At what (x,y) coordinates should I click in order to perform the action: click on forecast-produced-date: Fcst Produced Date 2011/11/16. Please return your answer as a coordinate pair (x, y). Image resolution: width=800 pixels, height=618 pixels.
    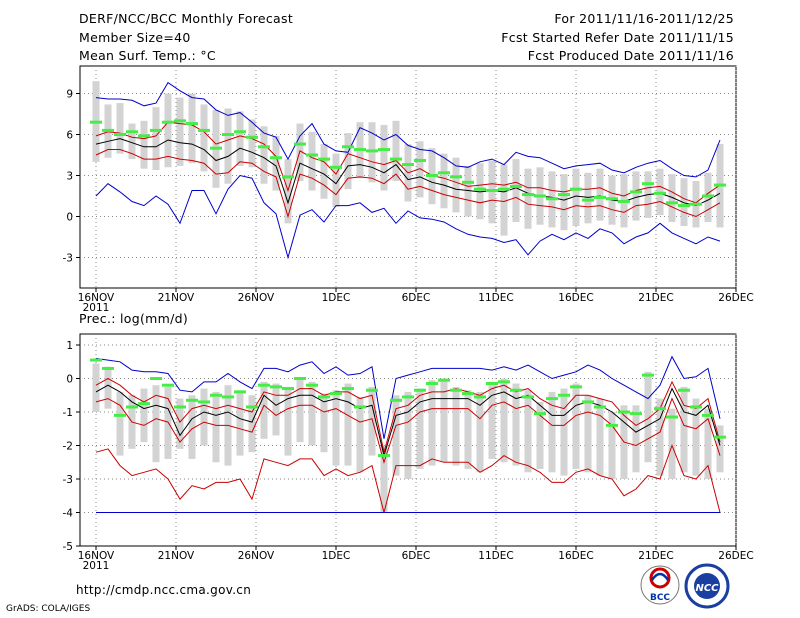
    Looking at the image, I should click on (630, 55).